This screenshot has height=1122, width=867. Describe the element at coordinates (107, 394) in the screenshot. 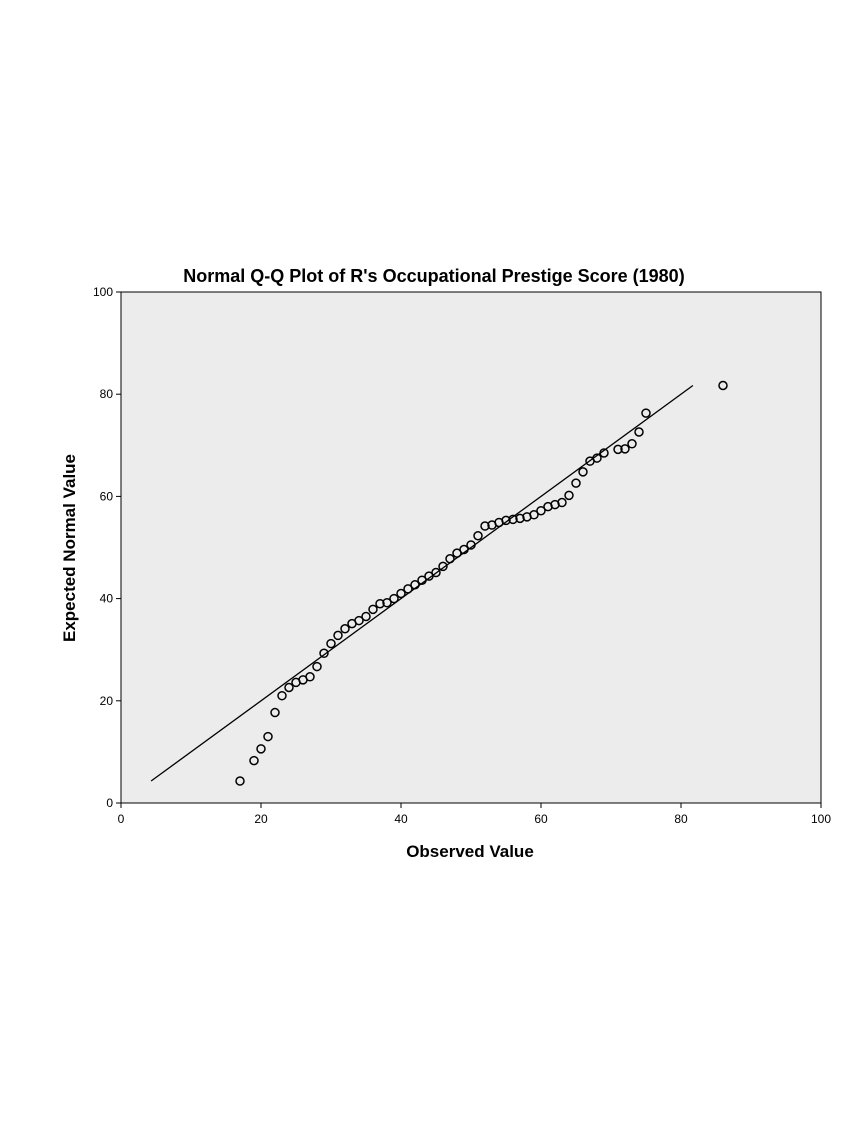

I see `y-tick-label: 80` at that location.